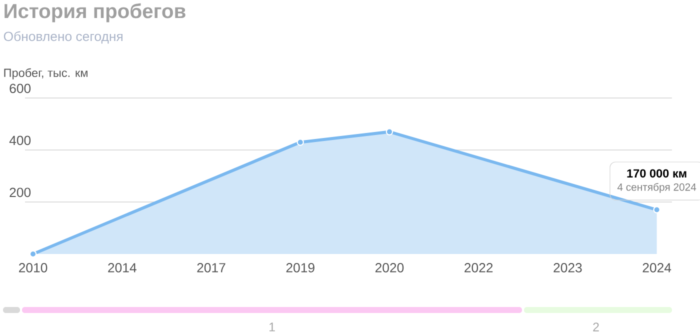  I want to click on text: 2, so click(596, 327).